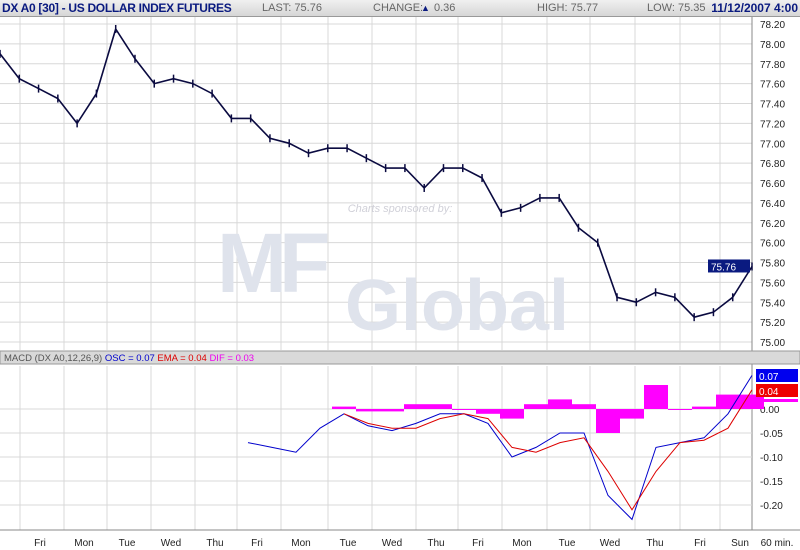 This screenshot has height=550, width=800. What do you see at coordinates (777, 543) in the screenshot?
I see `interval-label: 60 min.` at bounding box center [777, 543].